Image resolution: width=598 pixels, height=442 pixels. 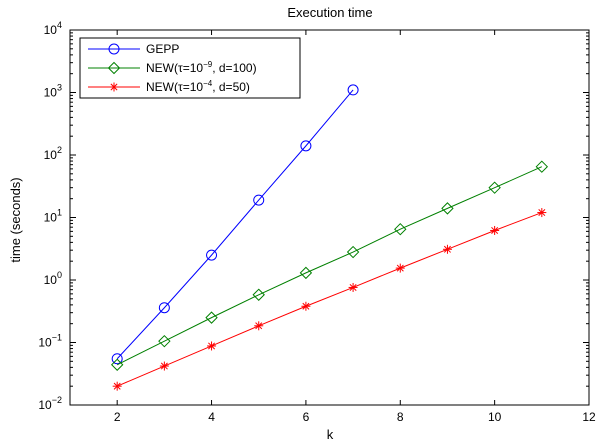 What do you see at coordinates (330, 434) in the screenshot?
I see `x-axis-label: k` at bounding box center [330, 434].